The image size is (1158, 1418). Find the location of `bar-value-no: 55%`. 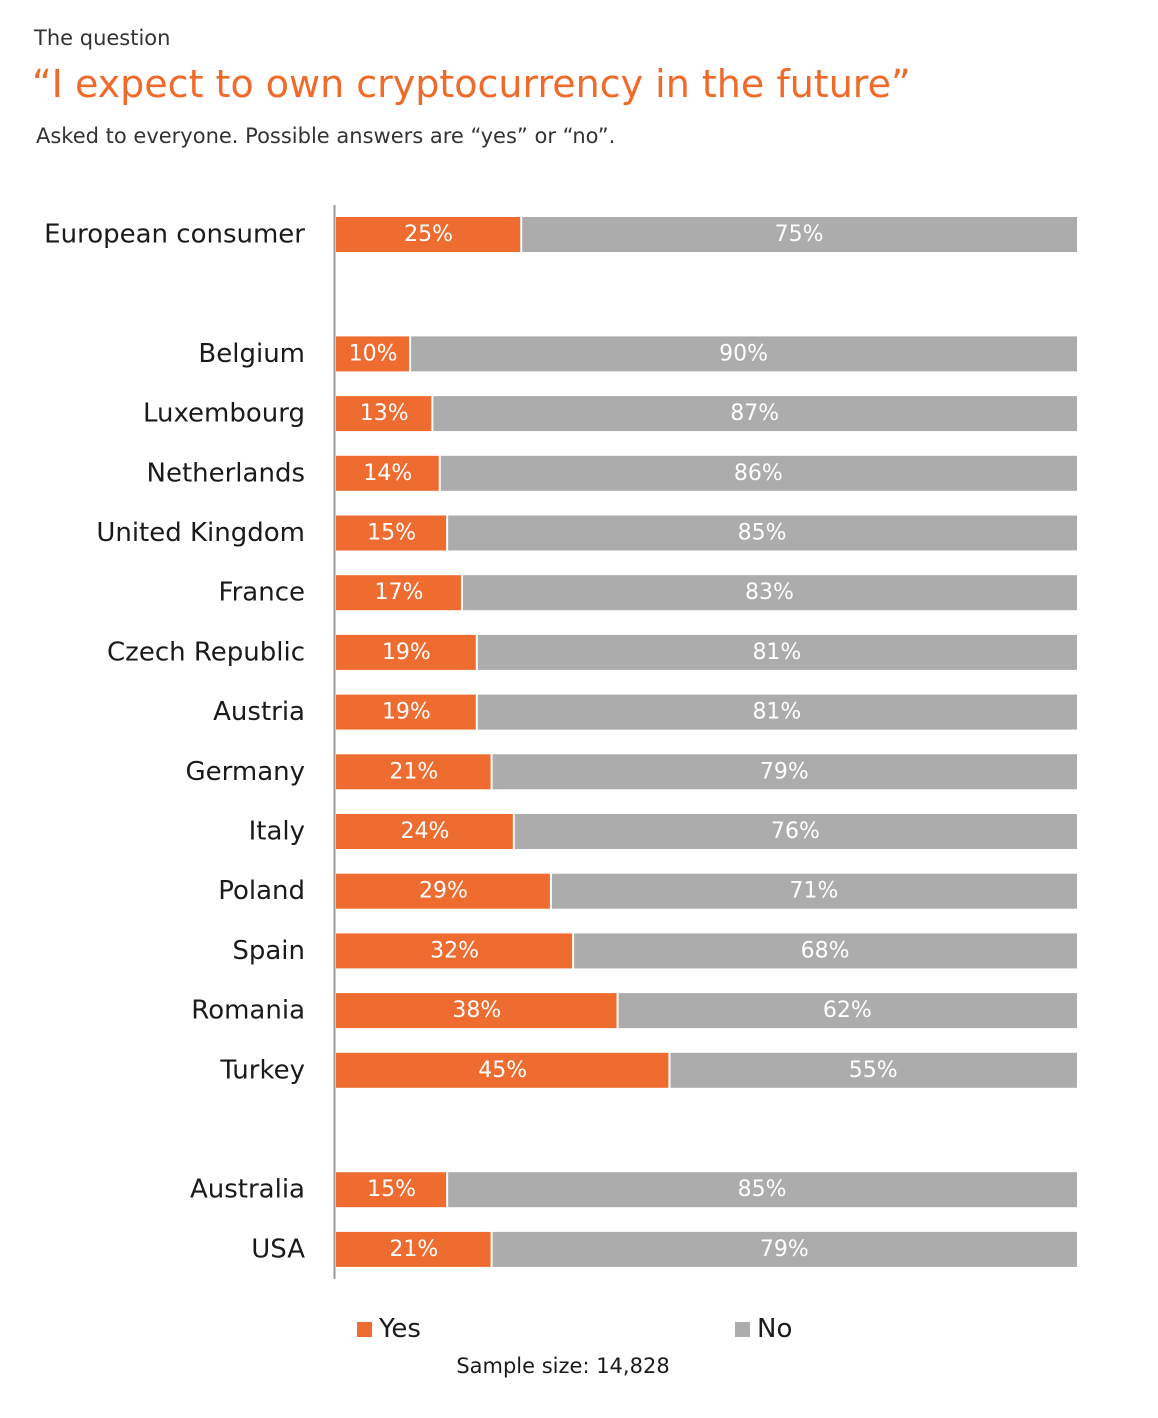

bar-value-no: 55% is located at coordinates (873, 1070).